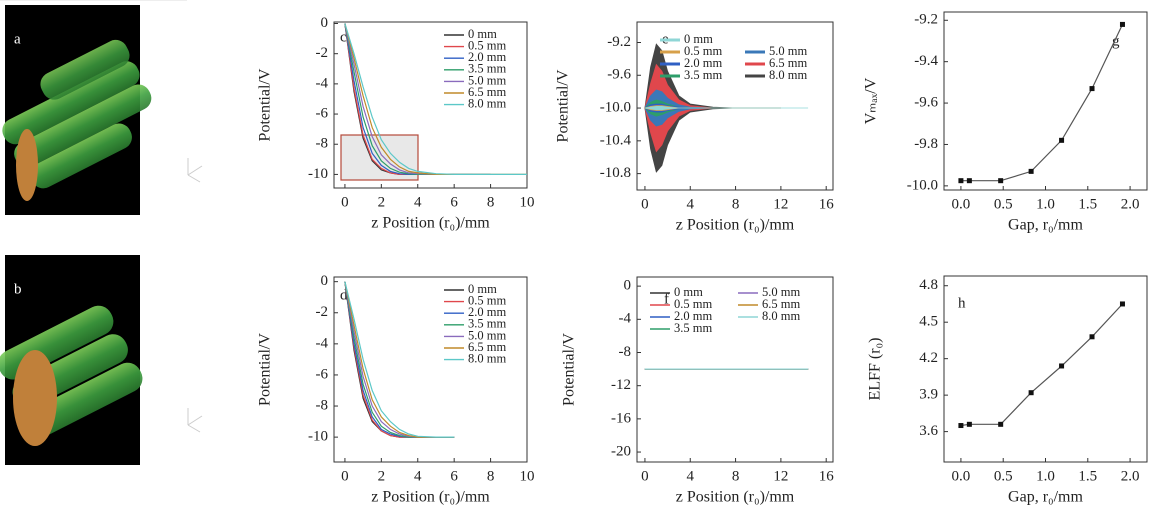  What do you see at coordinates (212, 446) in the screenshot?
I see `axis-letter: z` at bounding box center [212, 446].